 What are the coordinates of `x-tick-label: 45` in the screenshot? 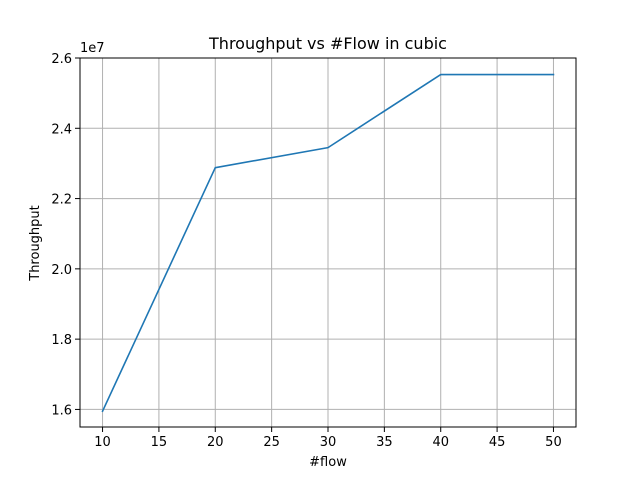 It's located at (497, 442).